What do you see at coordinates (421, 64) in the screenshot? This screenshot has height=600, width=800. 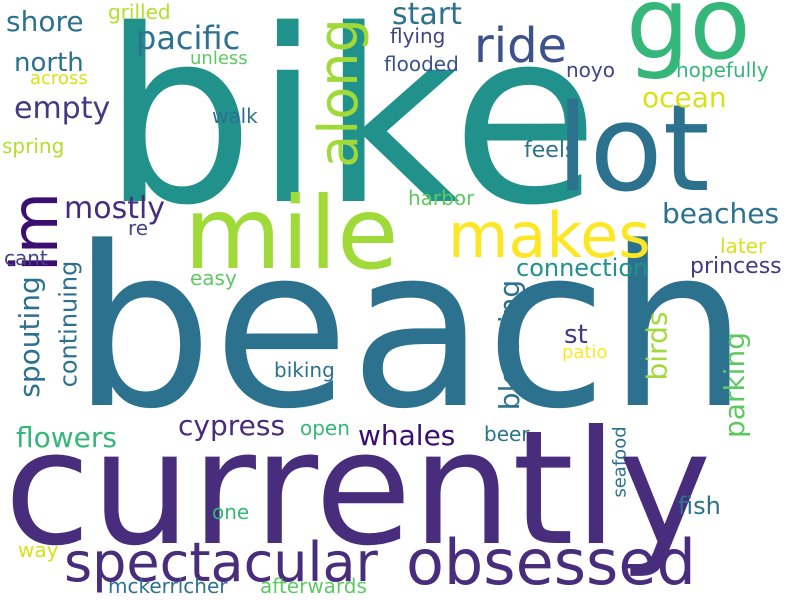 I see `word-flooded: flooded` at bounding box center [421, 64].